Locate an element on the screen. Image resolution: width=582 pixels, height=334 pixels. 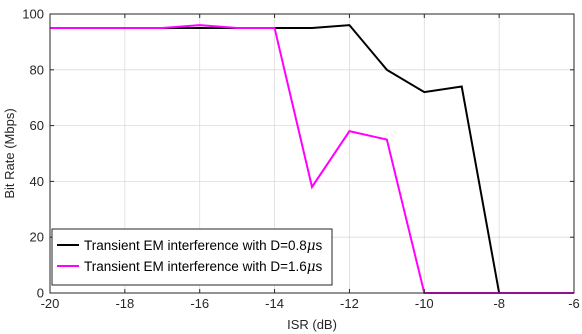
x-tick-label: -12 is located at coordinates (349, 303).